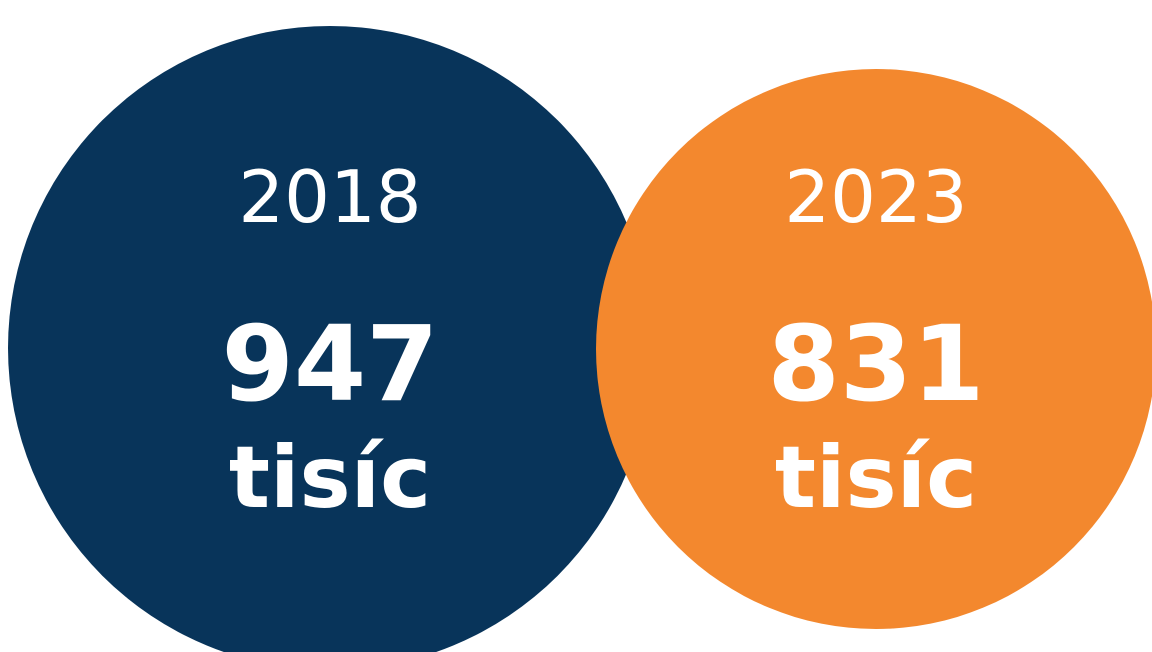 This screenshot has height=652, width=1152. I want to click on bubble-2018-year: 2018, so click(329, 197).